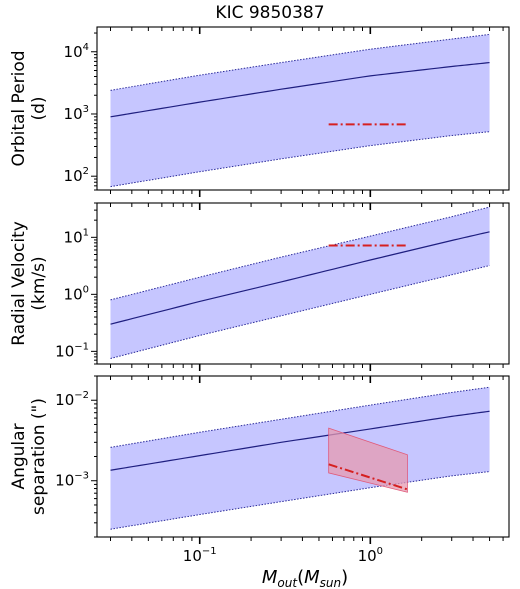 The image size is (520, 589). I want to click on x-tick-label: 10⁰, so click(370, 555).